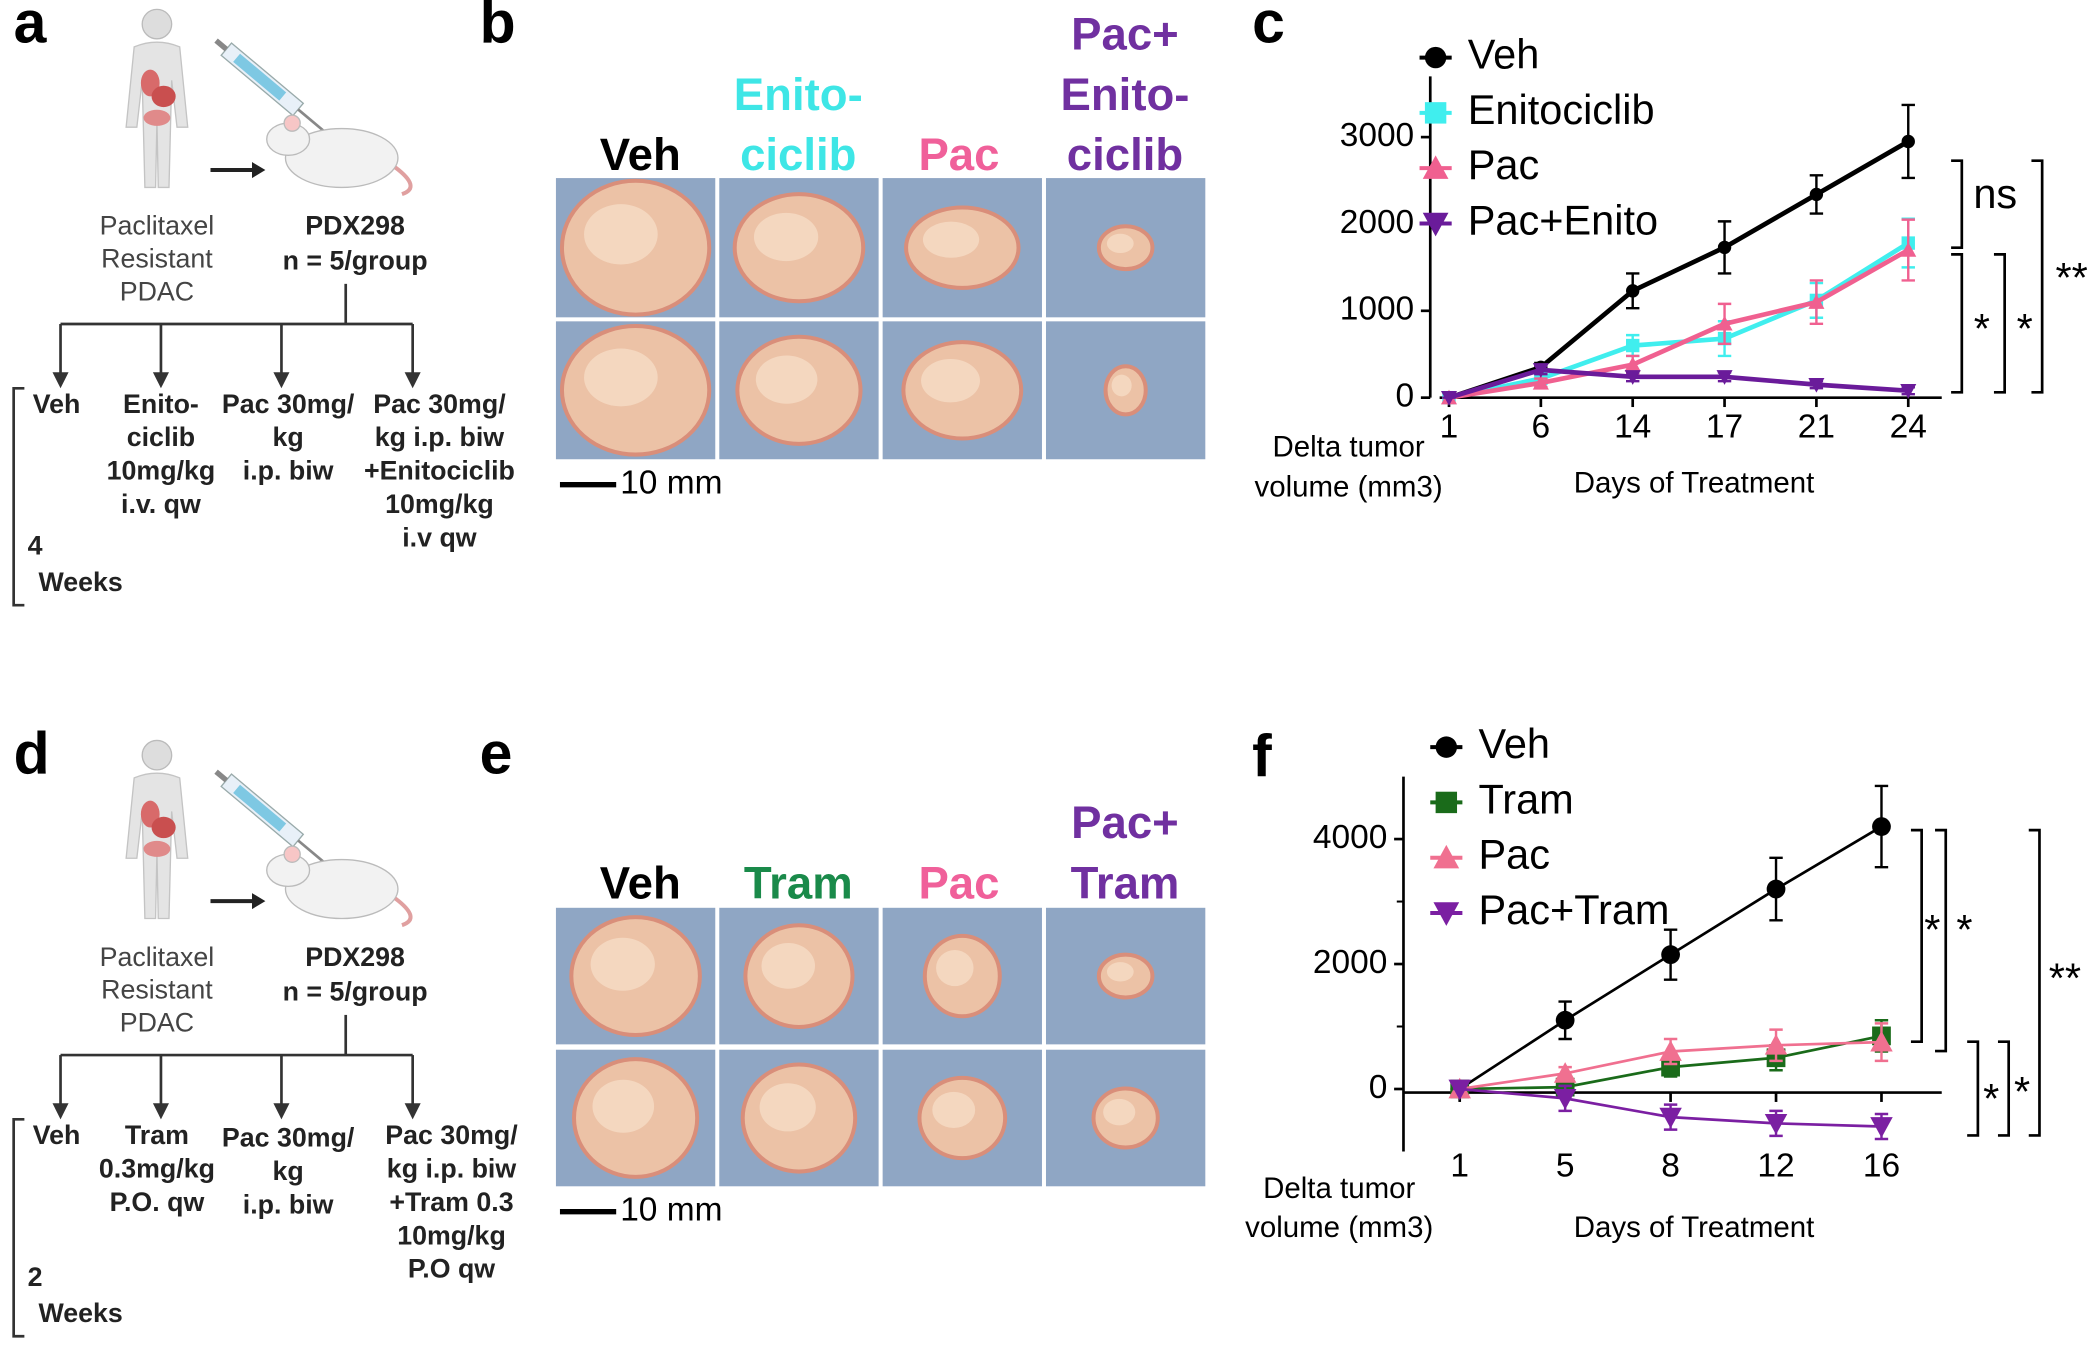 The height and width of the screenshot is (1355, 2100). Describe the element at coordinates (217, 1038) in the screenshot. I see `scheme-d` at that location.